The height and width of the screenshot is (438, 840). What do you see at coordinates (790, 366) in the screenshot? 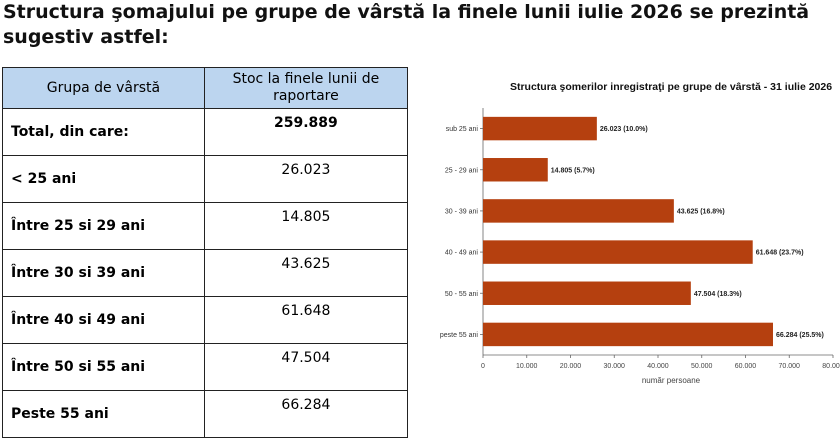
I see `x-tick-label: 70.000` at bounding box center [790, 366].